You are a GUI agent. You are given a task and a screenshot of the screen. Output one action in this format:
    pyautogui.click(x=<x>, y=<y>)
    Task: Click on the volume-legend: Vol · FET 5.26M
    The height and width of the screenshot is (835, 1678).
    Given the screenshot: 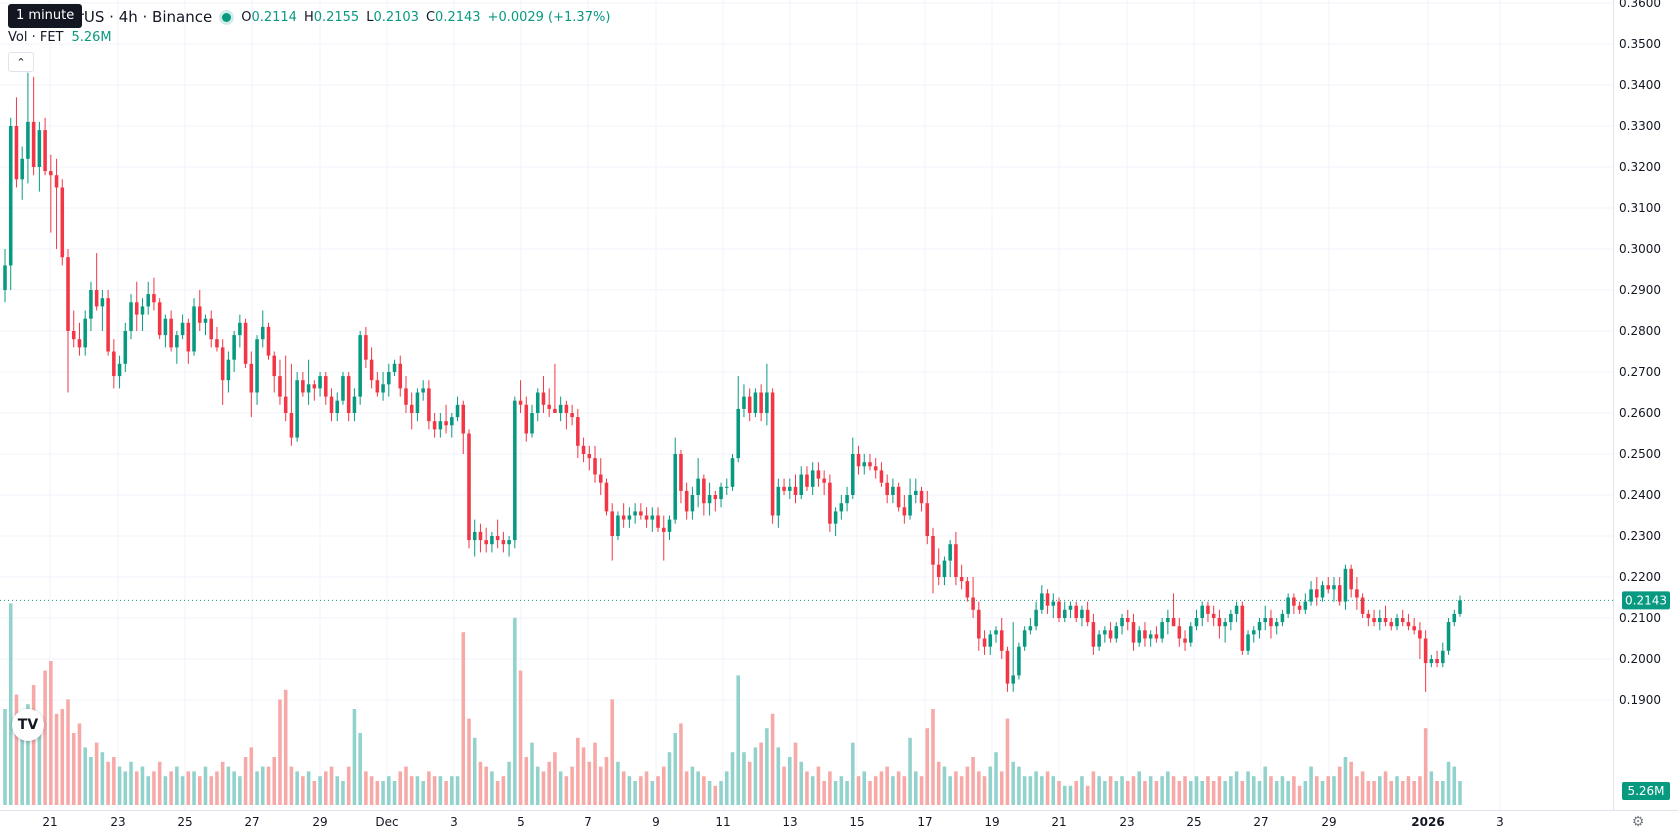 What is the action you would take?
    pyautogui.click(x=60, y=37)
    